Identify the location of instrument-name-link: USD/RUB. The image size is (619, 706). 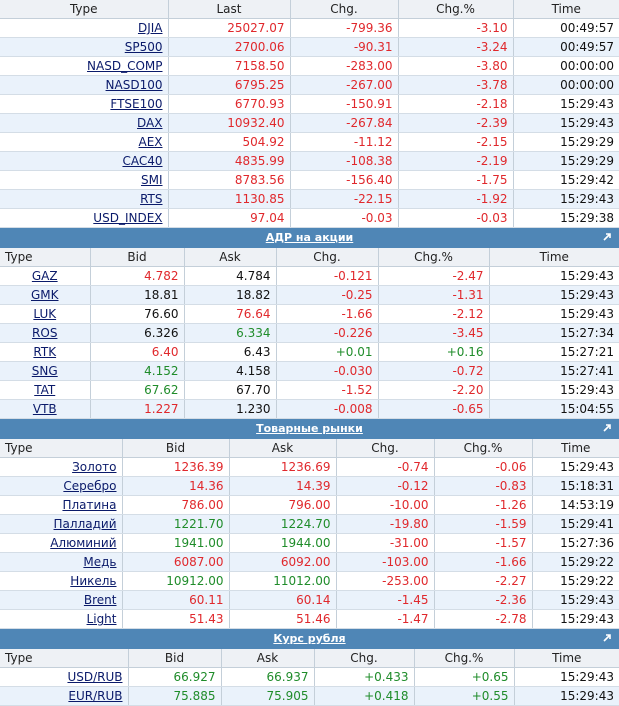
(95, 677).